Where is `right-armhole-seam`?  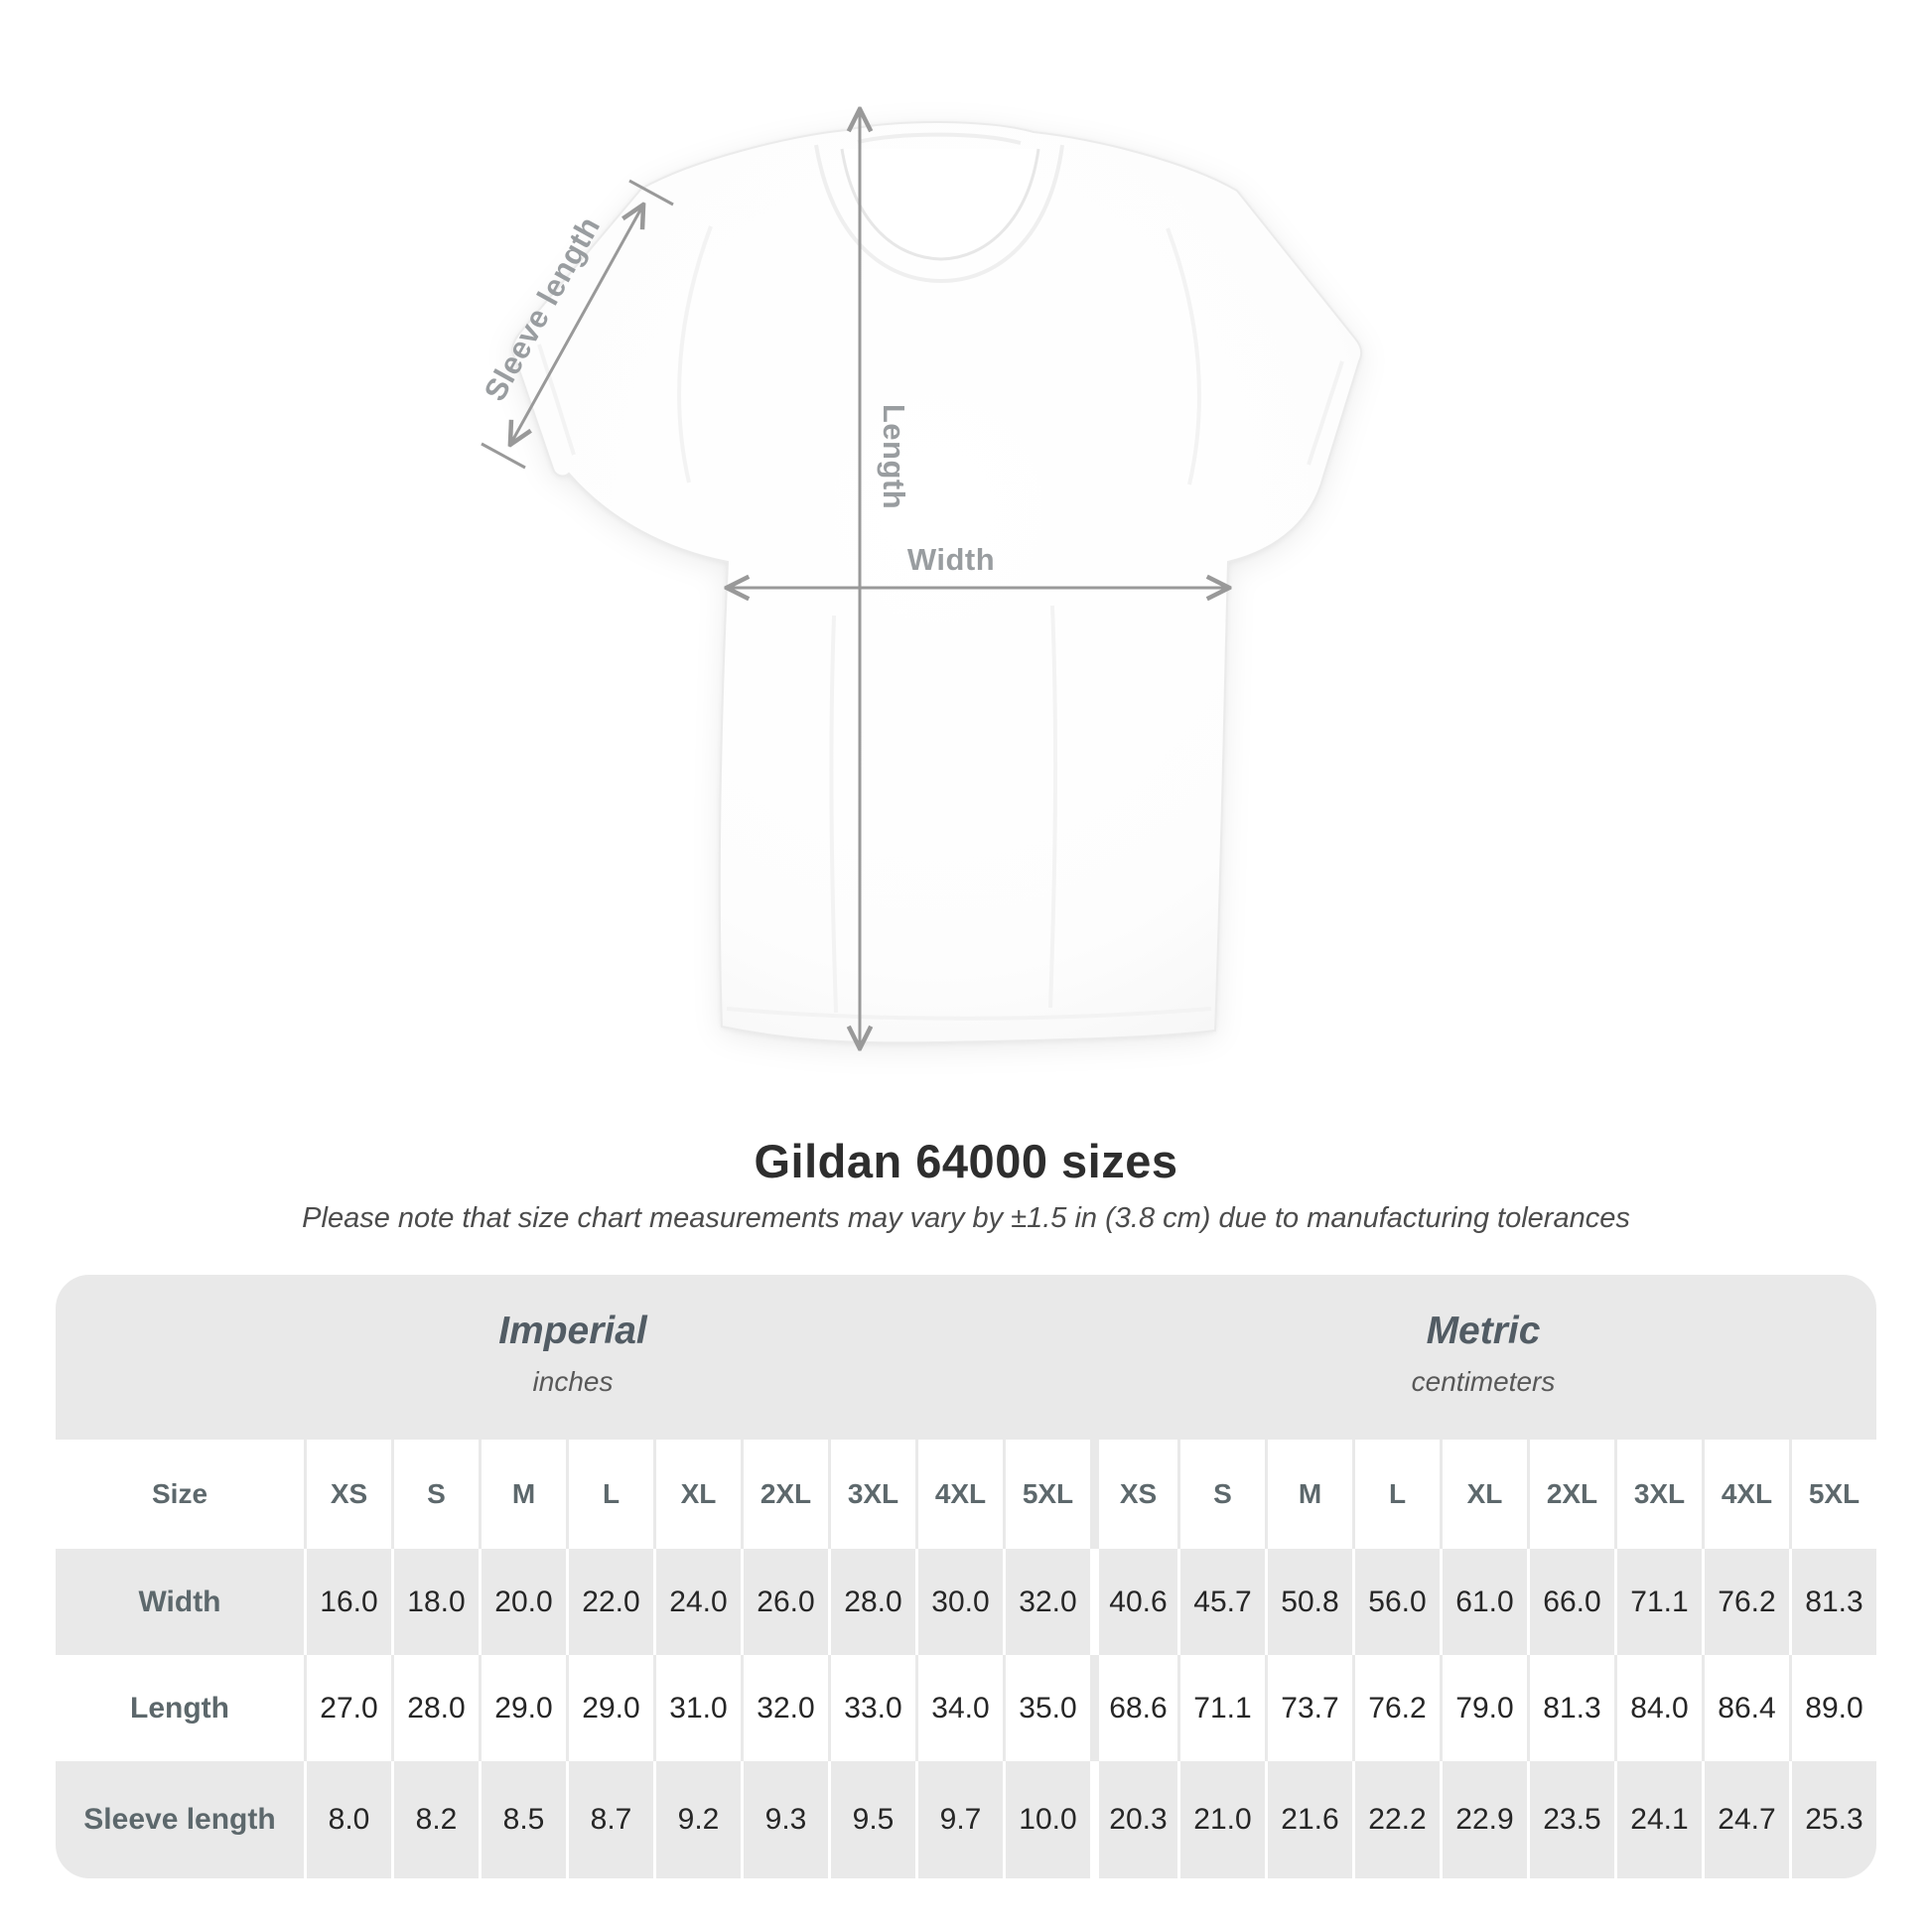
right-armhole-seam is located at coordinates (1183, 356).